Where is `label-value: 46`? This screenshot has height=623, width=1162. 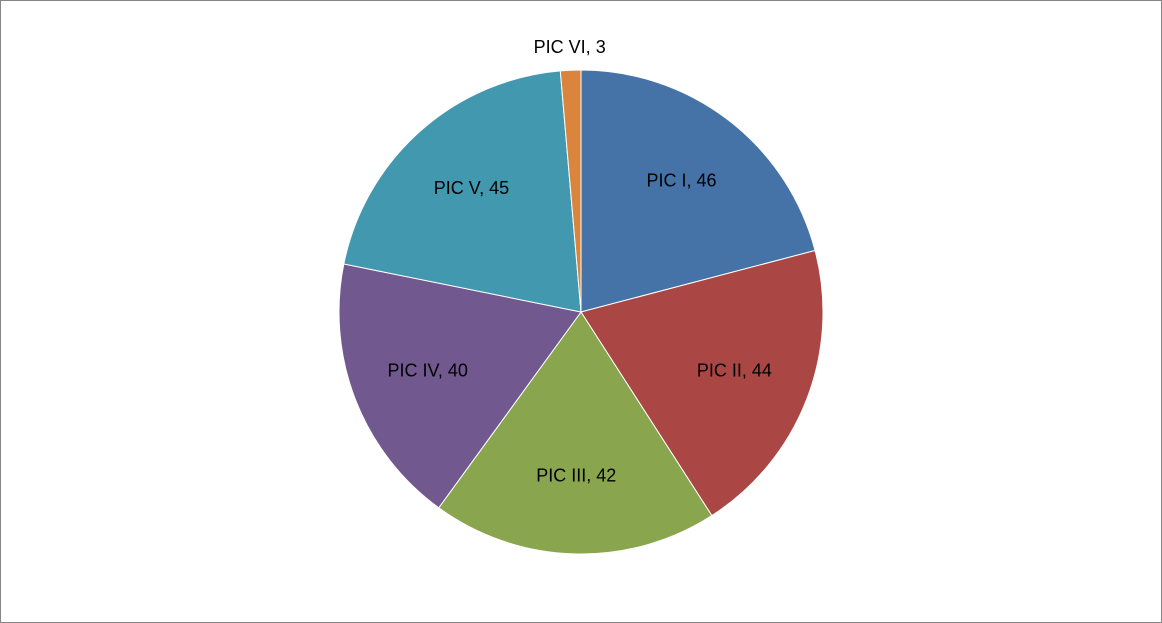 label-value: 46 is located at coordinates (706, 180).